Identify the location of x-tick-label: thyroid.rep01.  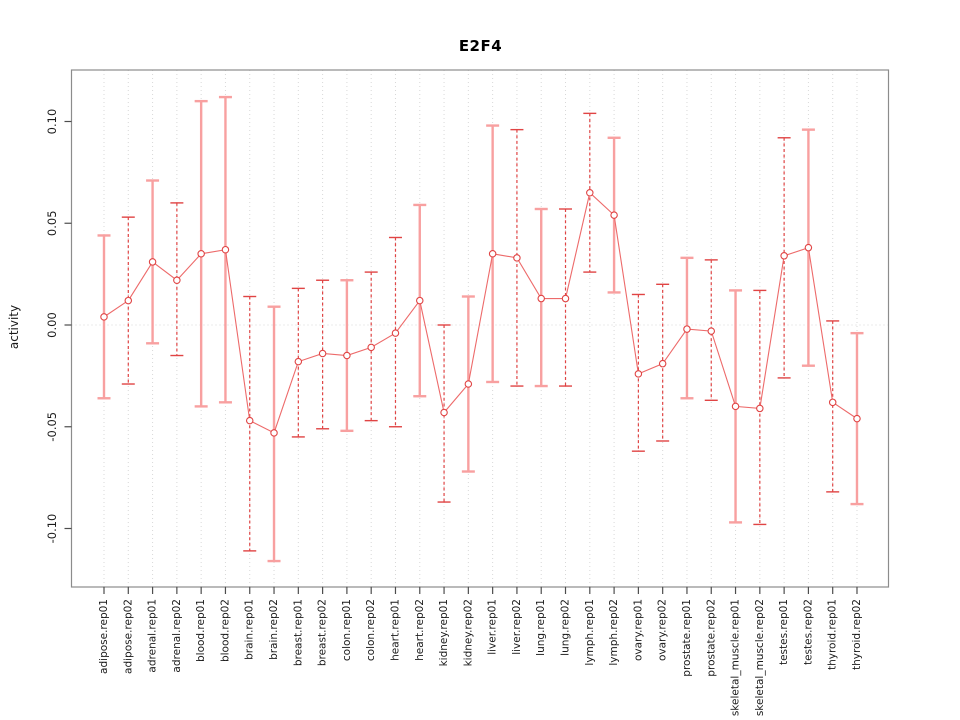
(833, 634).